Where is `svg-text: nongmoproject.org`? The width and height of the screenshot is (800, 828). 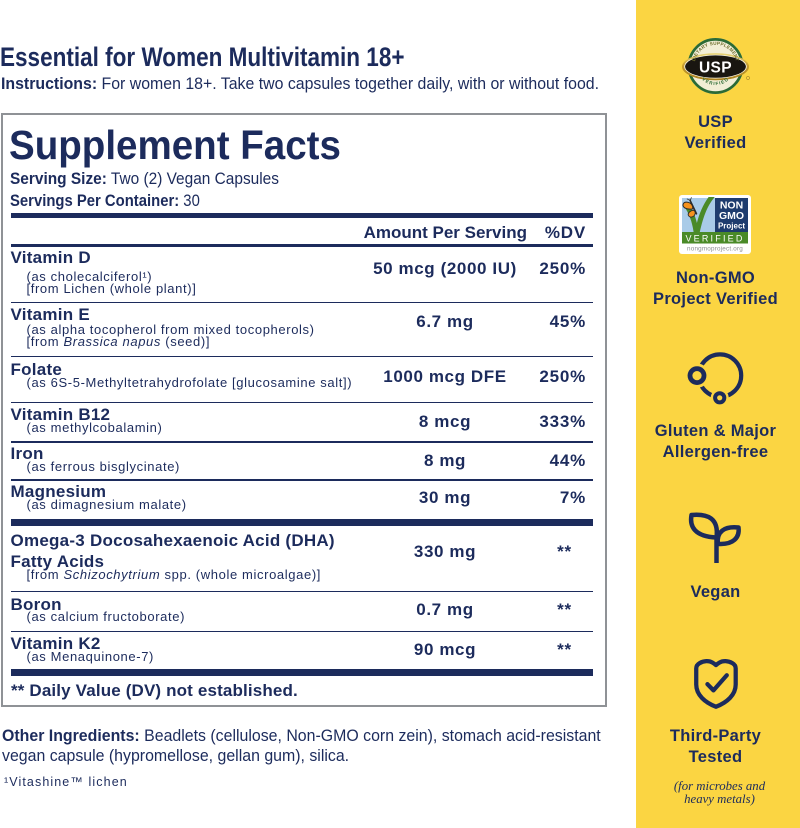 svg-text: nongmoproject.org is located at coordinates (715, 249).